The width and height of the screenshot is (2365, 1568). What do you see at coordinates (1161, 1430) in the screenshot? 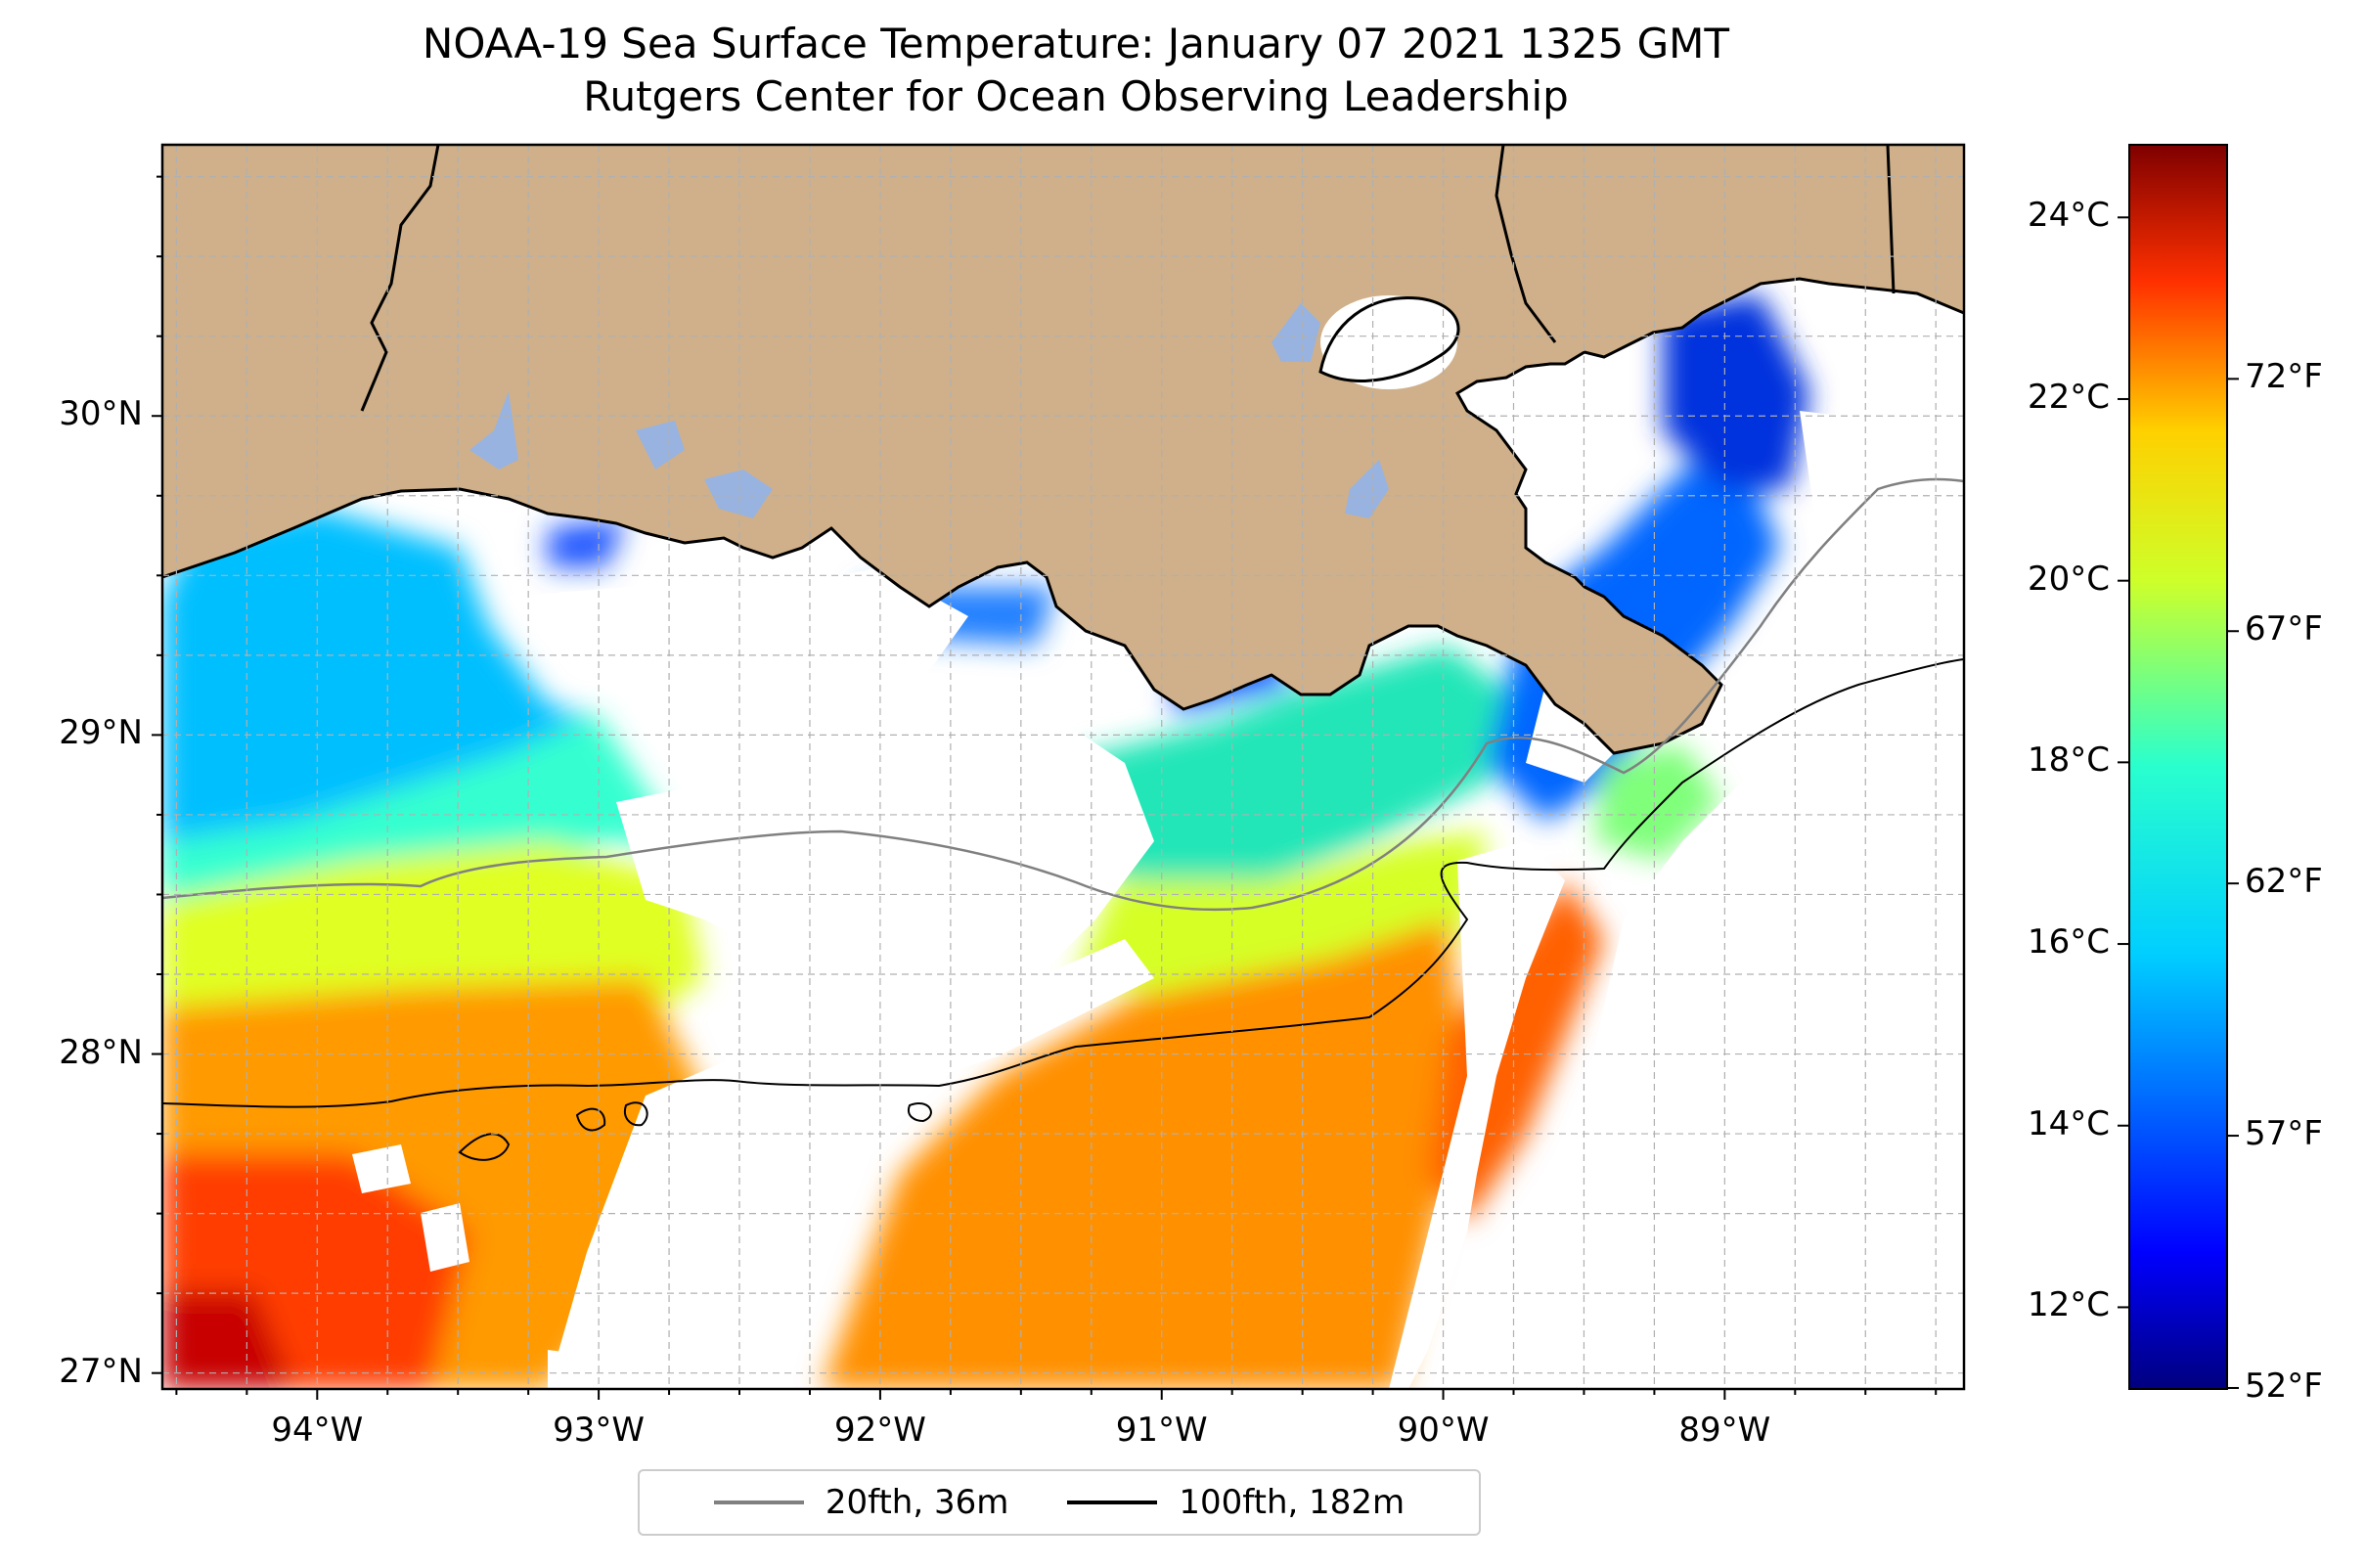
I see `lon-tick-label: 91°W` at bounding box center [1161, 1430].